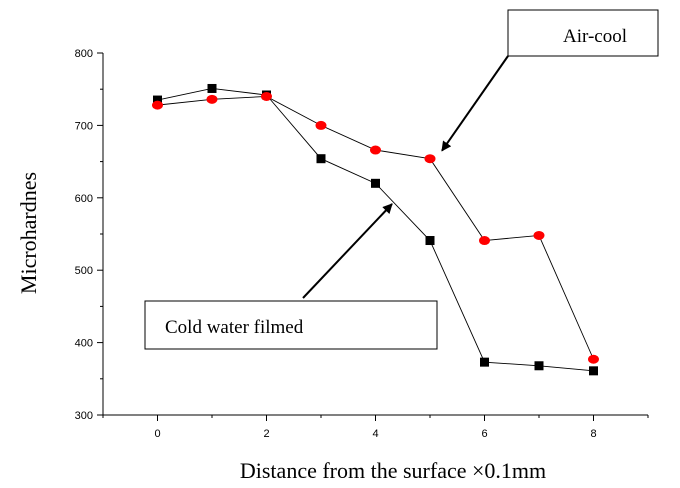 The image size is (680, 488). I want to click on x-tick-label: 8, so click(593, 434).